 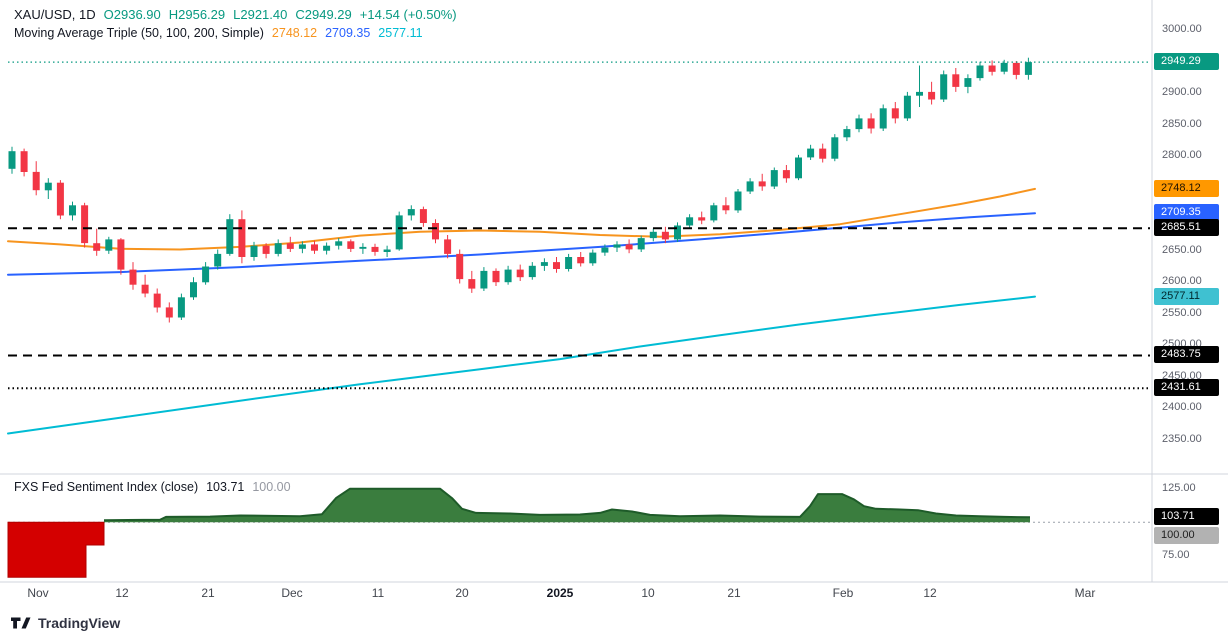 What do you see at coordinates (462, 593) in the screenshot?
I see `time-label-20: 20` at bounding box center [462, 593].